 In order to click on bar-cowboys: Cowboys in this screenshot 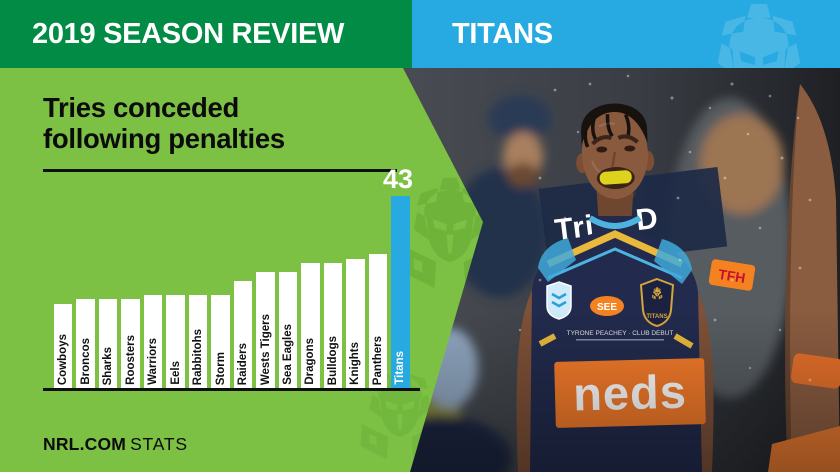, I will do `click(63, 346)`.